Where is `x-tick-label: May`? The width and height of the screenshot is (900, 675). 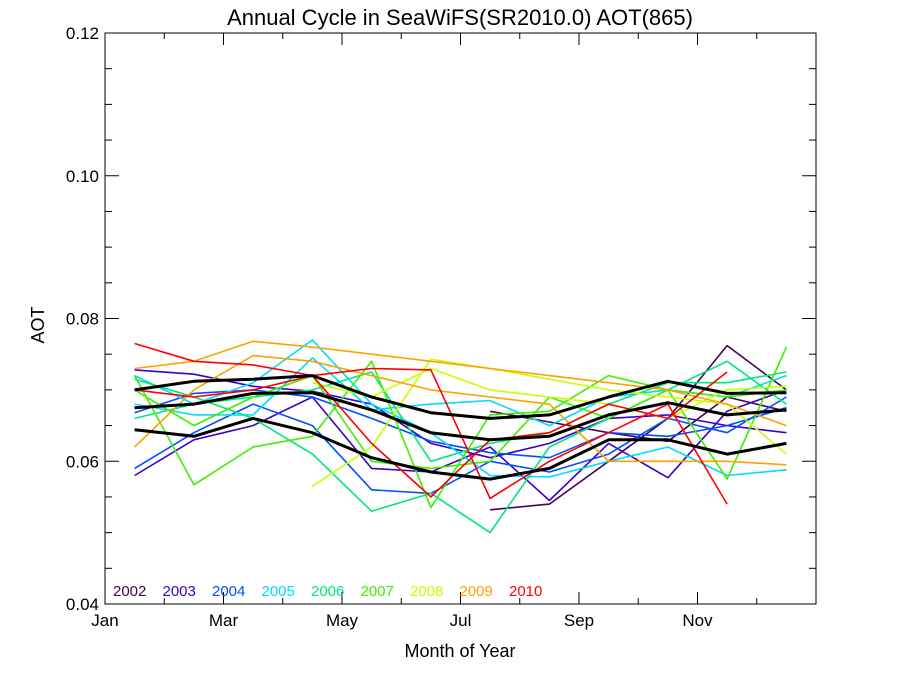
x-tick-label: May is located at coordinates (342, 620).